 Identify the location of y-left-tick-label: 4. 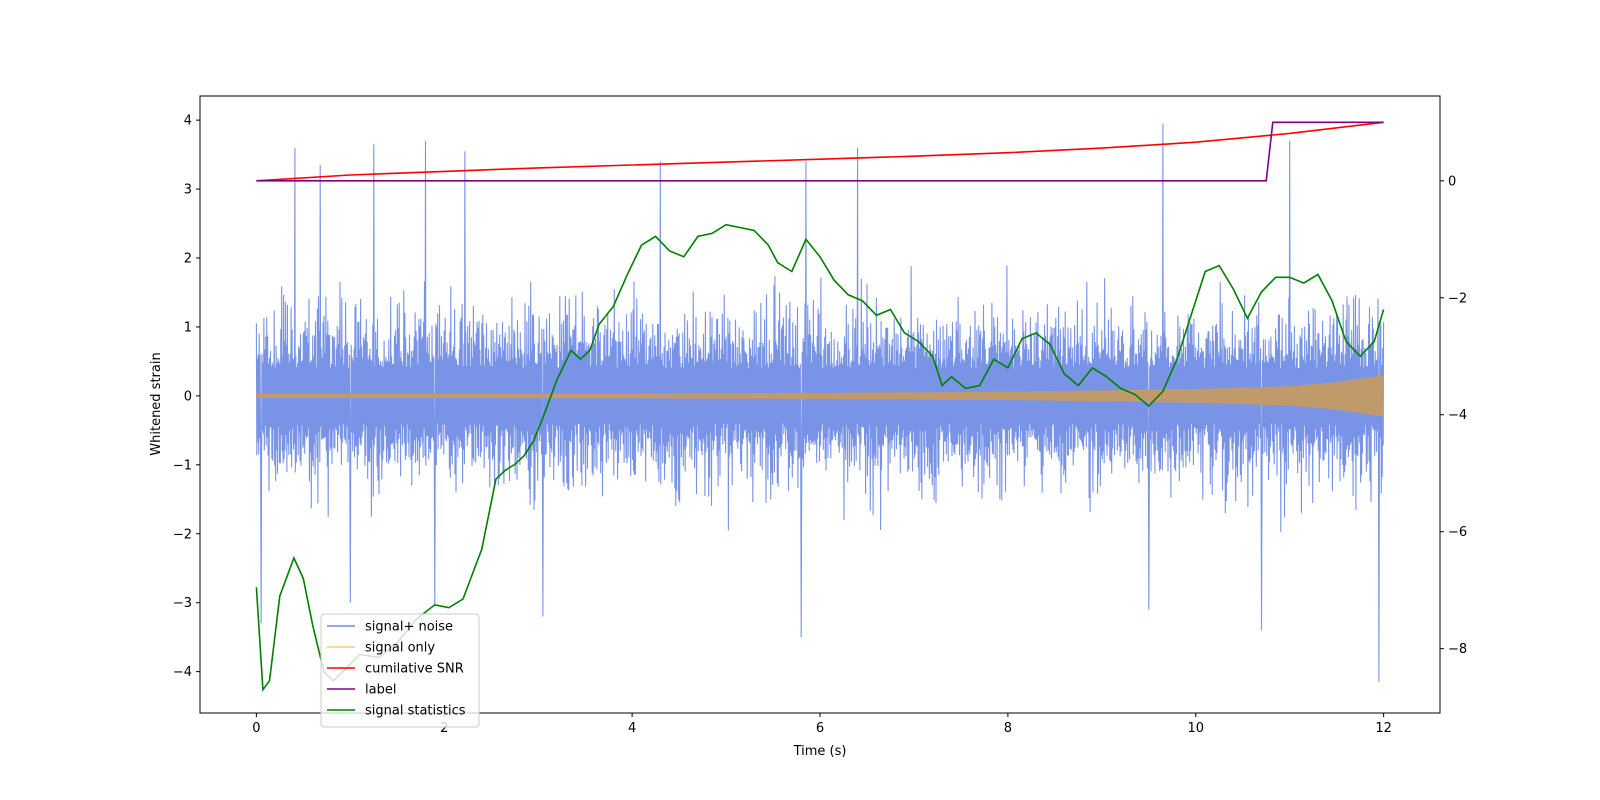
(188, 121).